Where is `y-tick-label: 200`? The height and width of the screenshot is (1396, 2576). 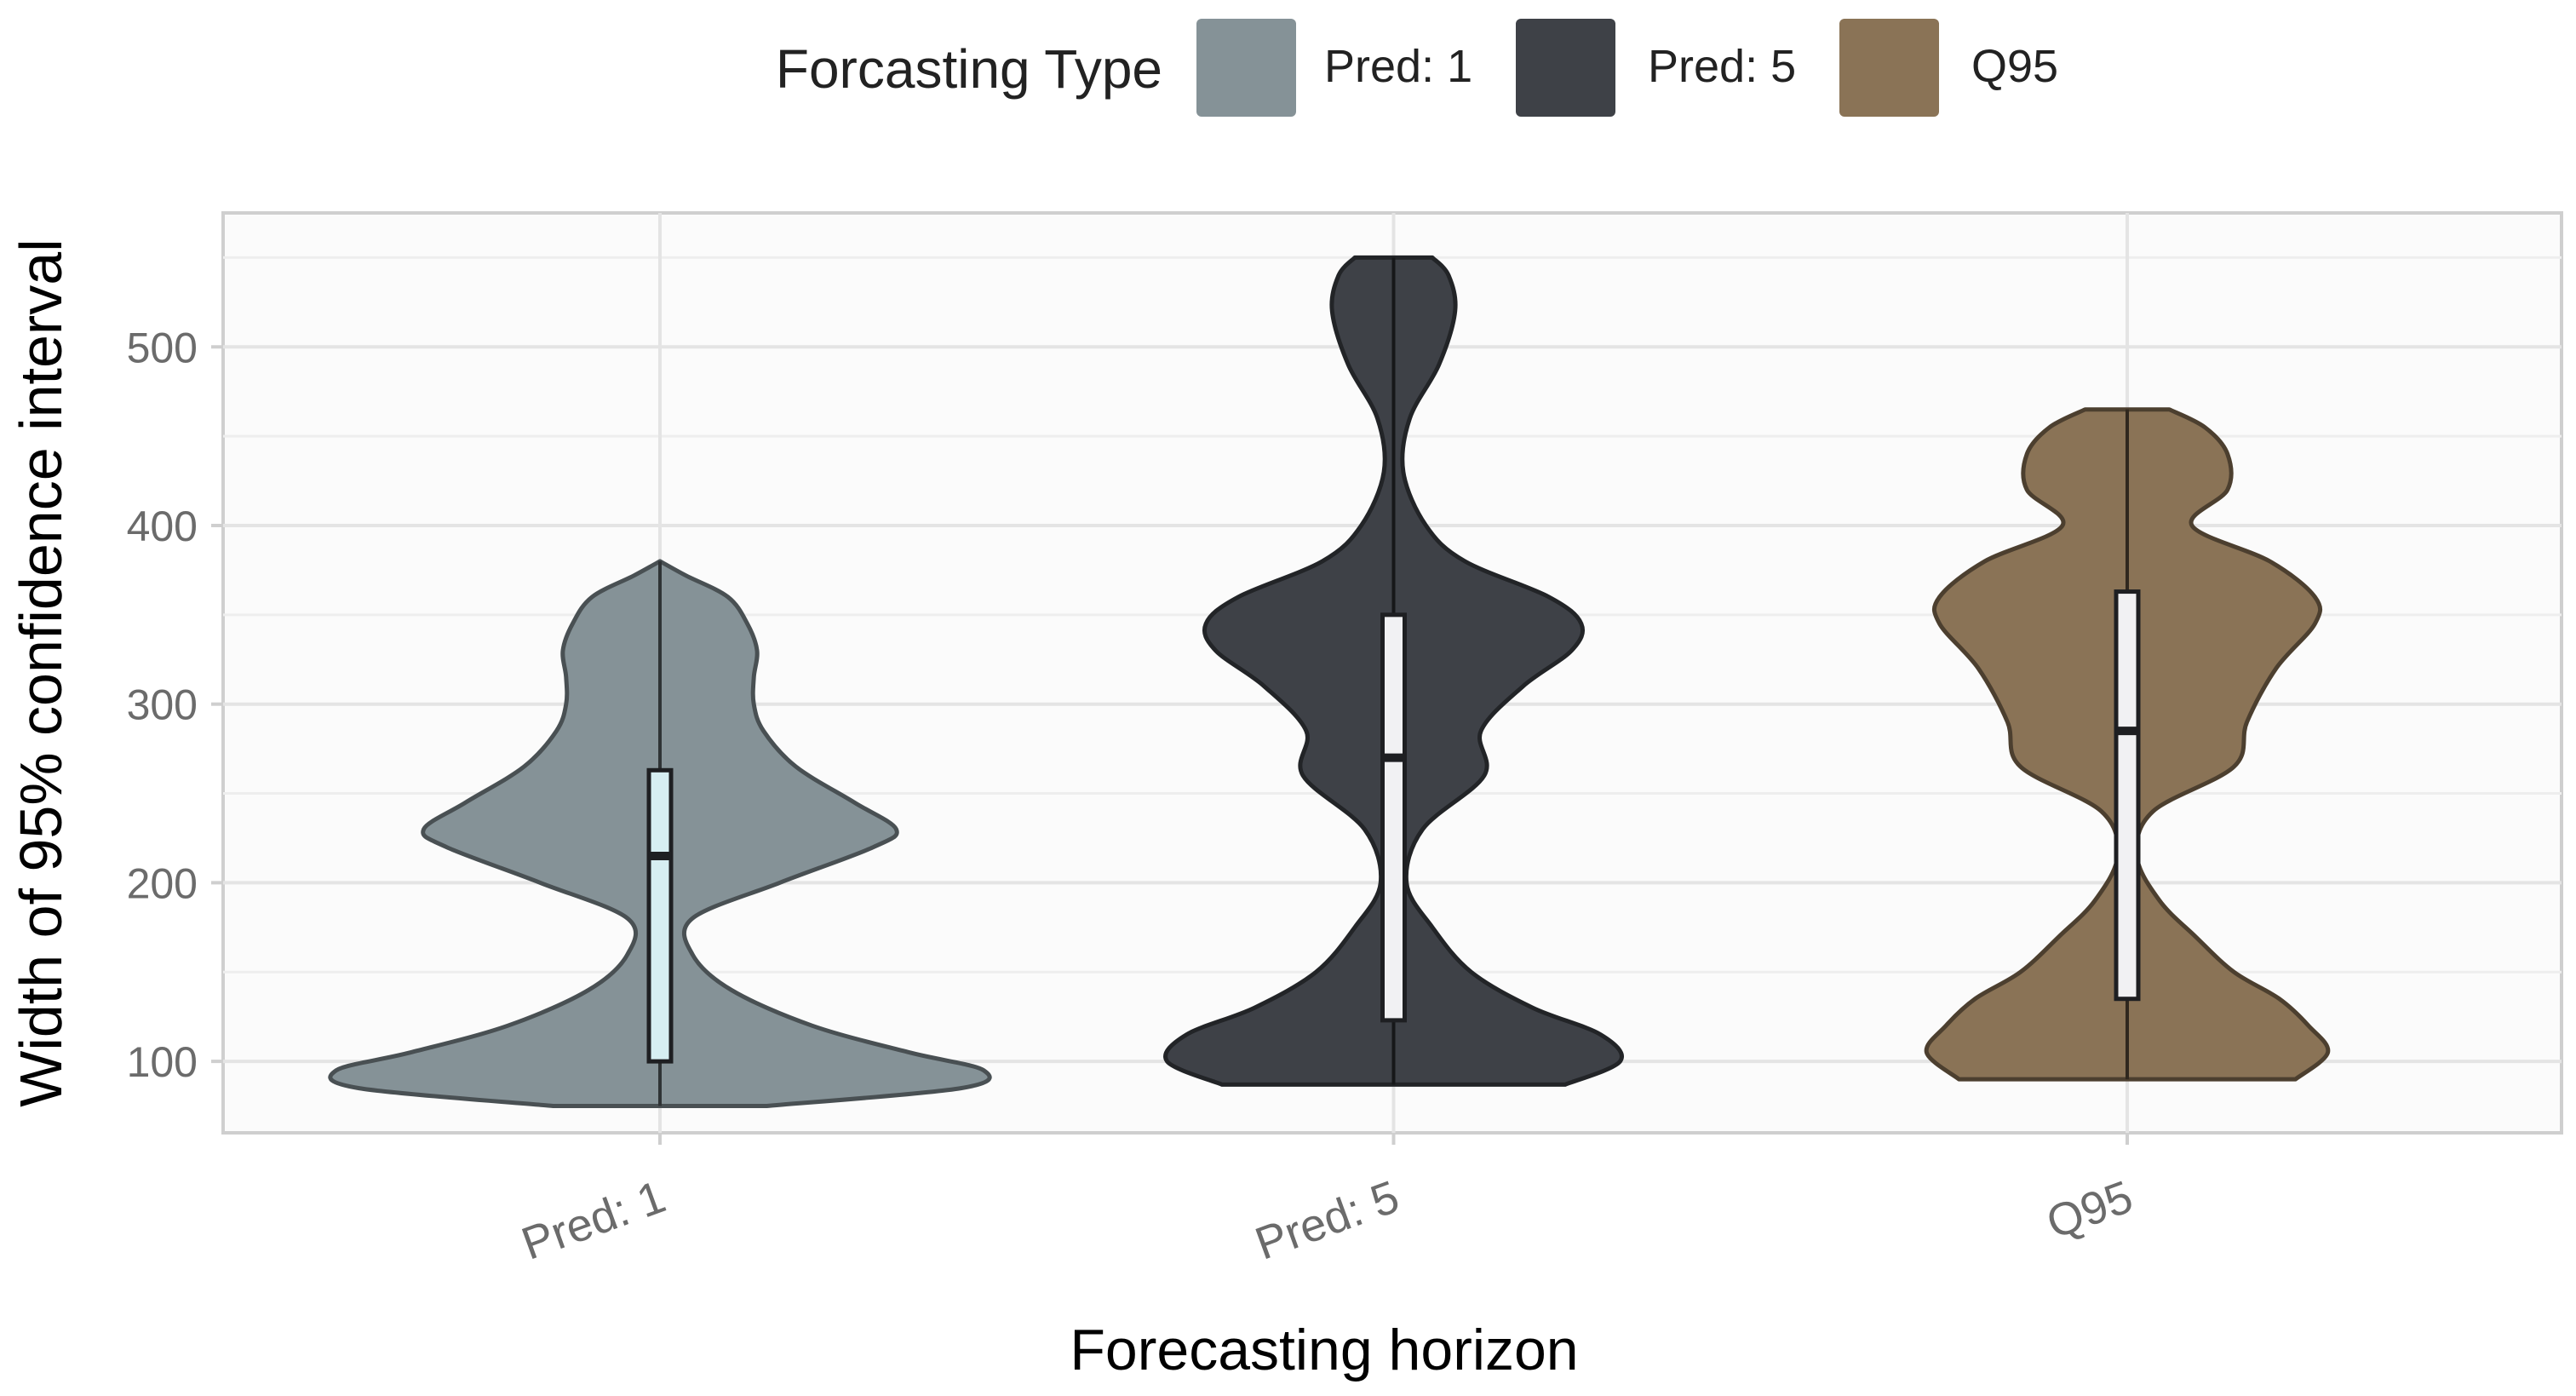 y-tick-label: 200 is located at coordinates (162, 883).